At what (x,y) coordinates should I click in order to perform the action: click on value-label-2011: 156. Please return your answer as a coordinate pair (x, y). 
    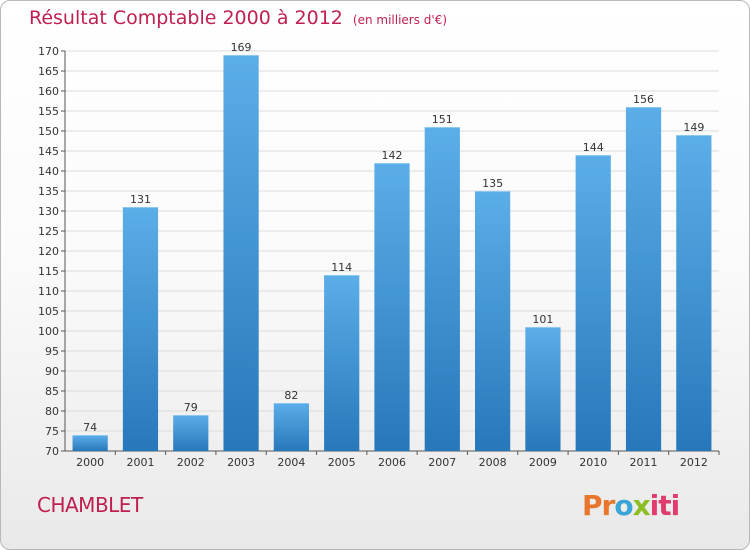
    Looking at the image, I should click on (643, 99).